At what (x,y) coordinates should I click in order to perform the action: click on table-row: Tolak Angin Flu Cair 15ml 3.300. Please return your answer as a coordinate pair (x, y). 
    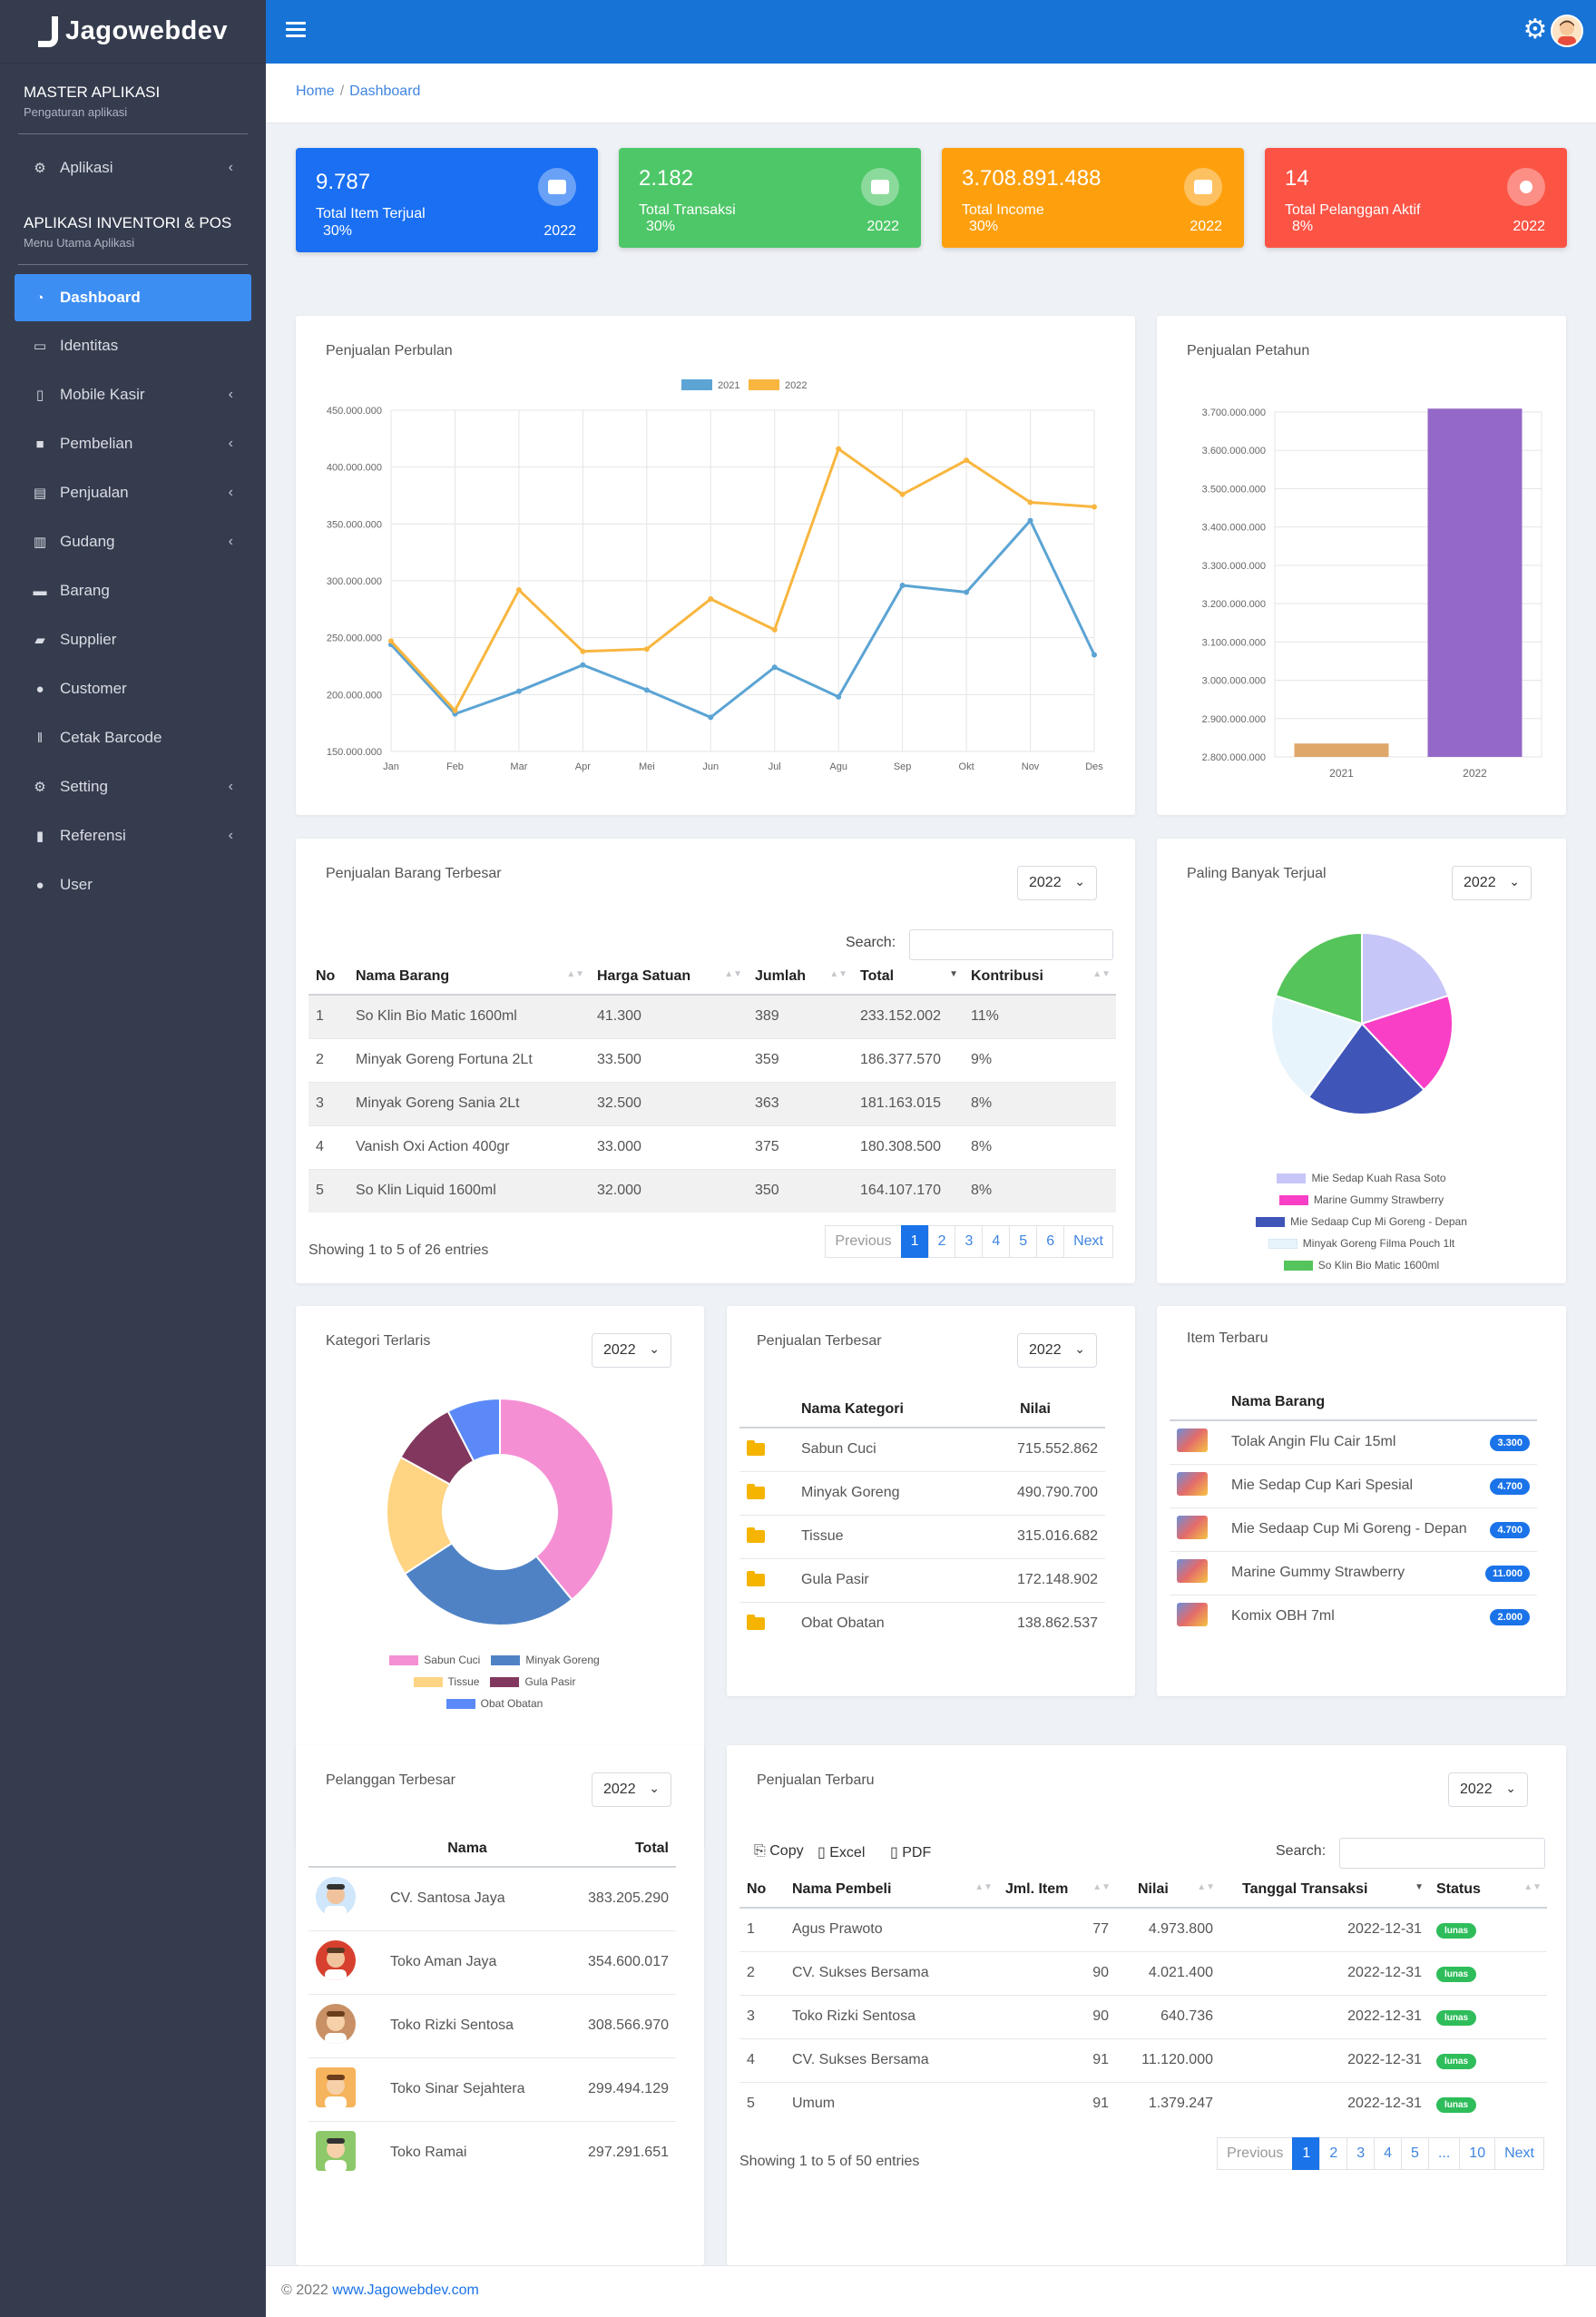
    Looking at the image, I should click on (1353, 1441).